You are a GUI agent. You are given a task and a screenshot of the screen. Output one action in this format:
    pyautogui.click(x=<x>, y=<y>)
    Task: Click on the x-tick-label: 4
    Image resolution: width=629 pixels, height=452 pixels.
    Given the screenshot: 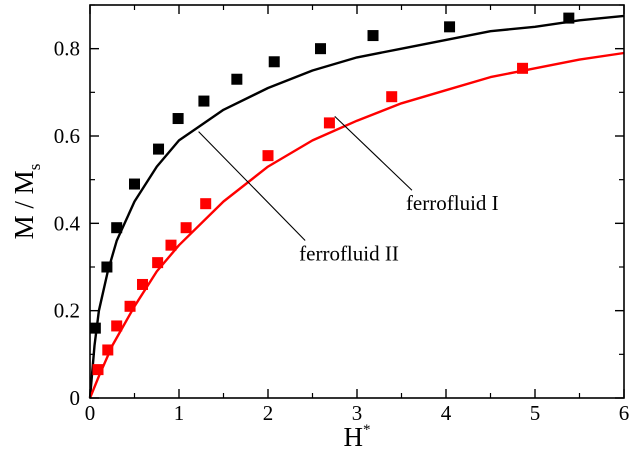 What is the action you would take?
    pyautogui.click(x=446, y=413)
    